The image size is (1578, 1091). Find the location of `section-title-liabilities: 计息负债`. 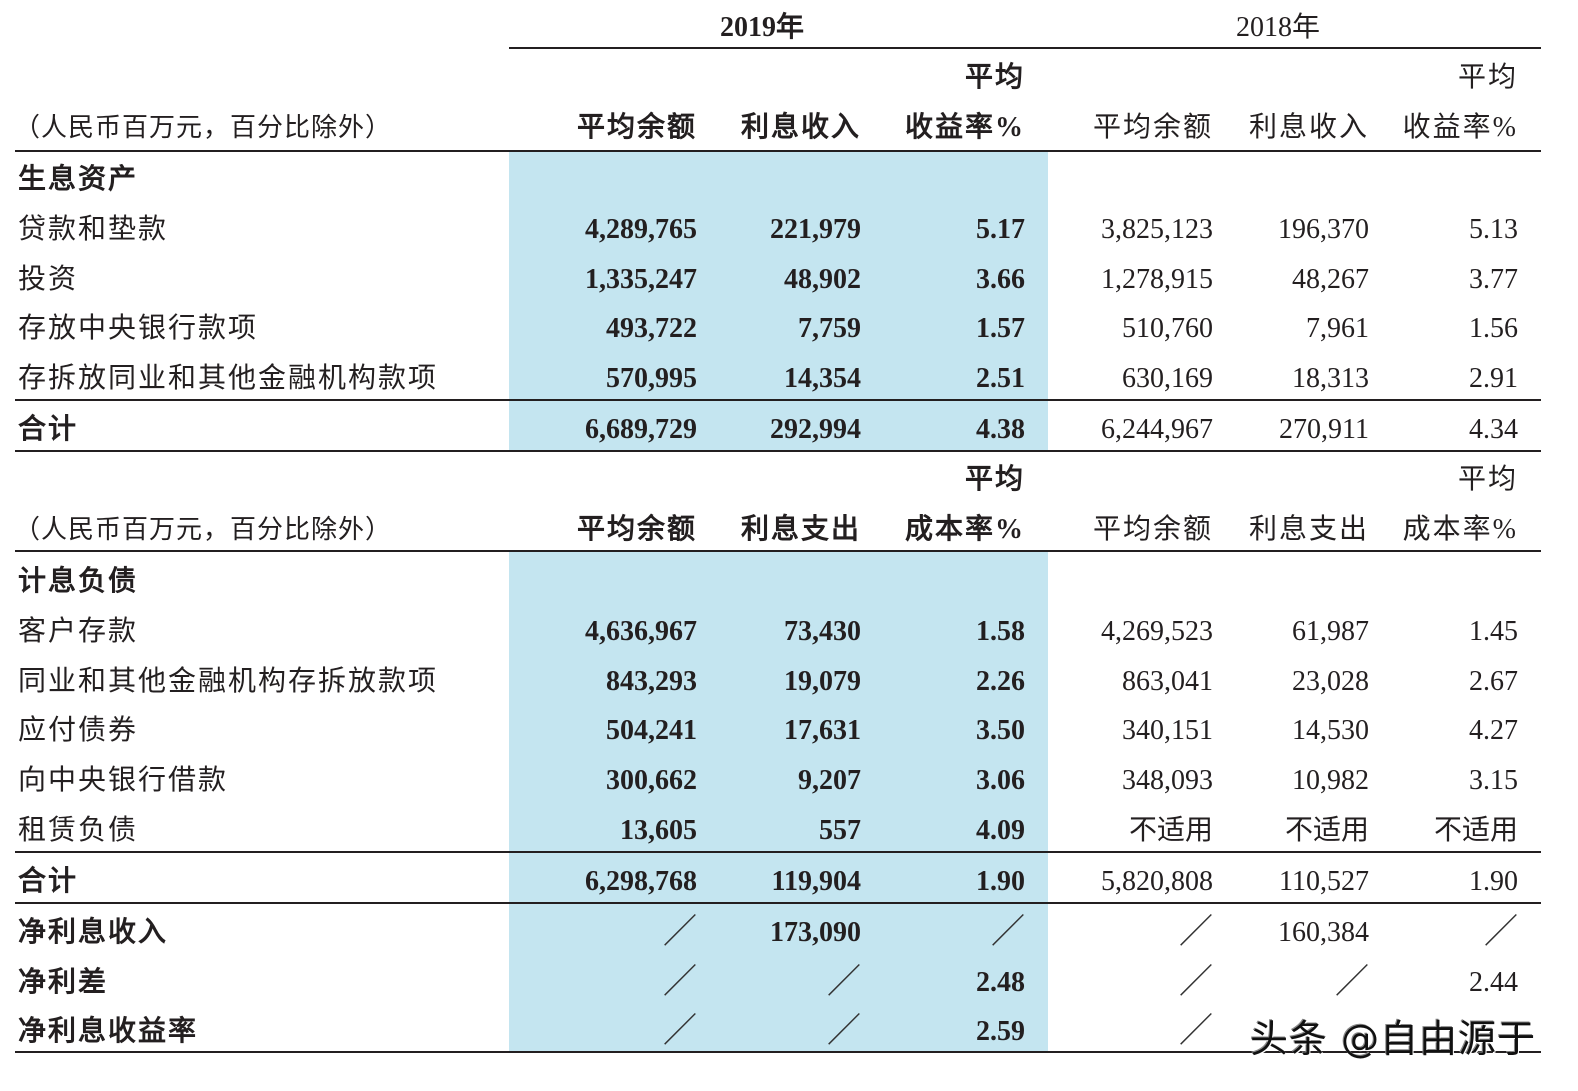

section-title-liabilities: 计息负债 is located at coordinates (78, 581).